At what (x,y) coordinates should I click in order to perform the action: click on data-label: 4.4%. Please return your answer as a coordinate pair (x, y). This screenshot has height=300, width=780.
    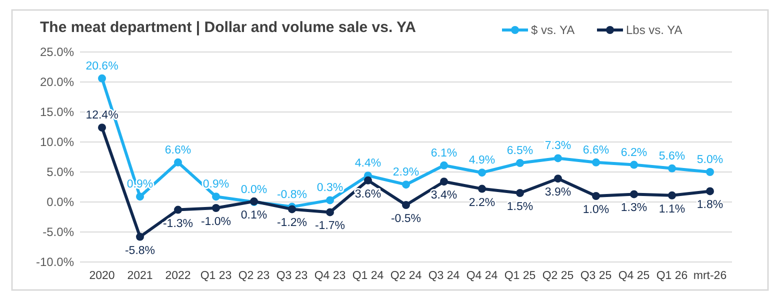
    Looking at the image, I should click on (368, 164).